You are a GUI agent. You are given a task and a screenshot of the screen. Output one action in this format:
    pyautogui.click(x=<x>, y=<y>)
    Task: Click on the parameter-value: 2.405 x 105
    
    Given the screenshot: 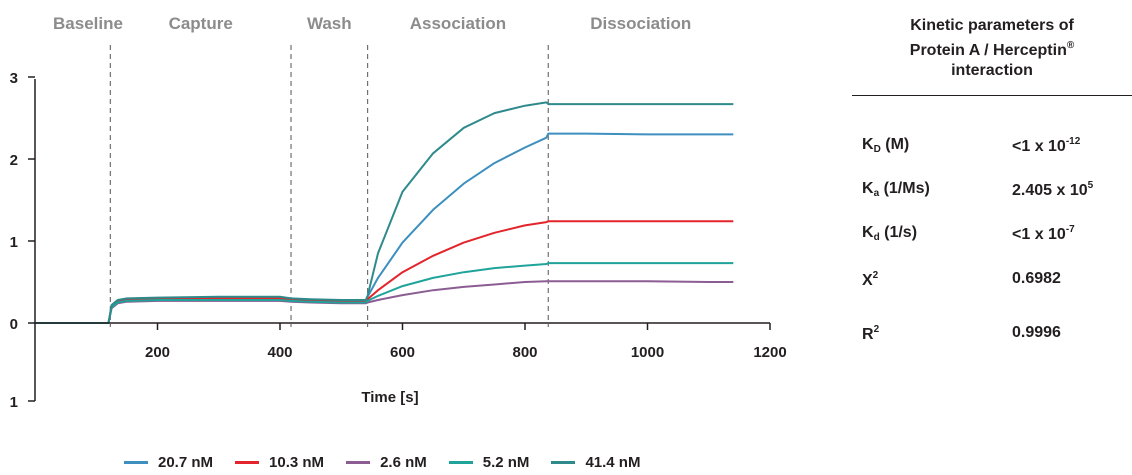 What is the action you would take?
    pyautogui.click(x=1053, y=189)
    